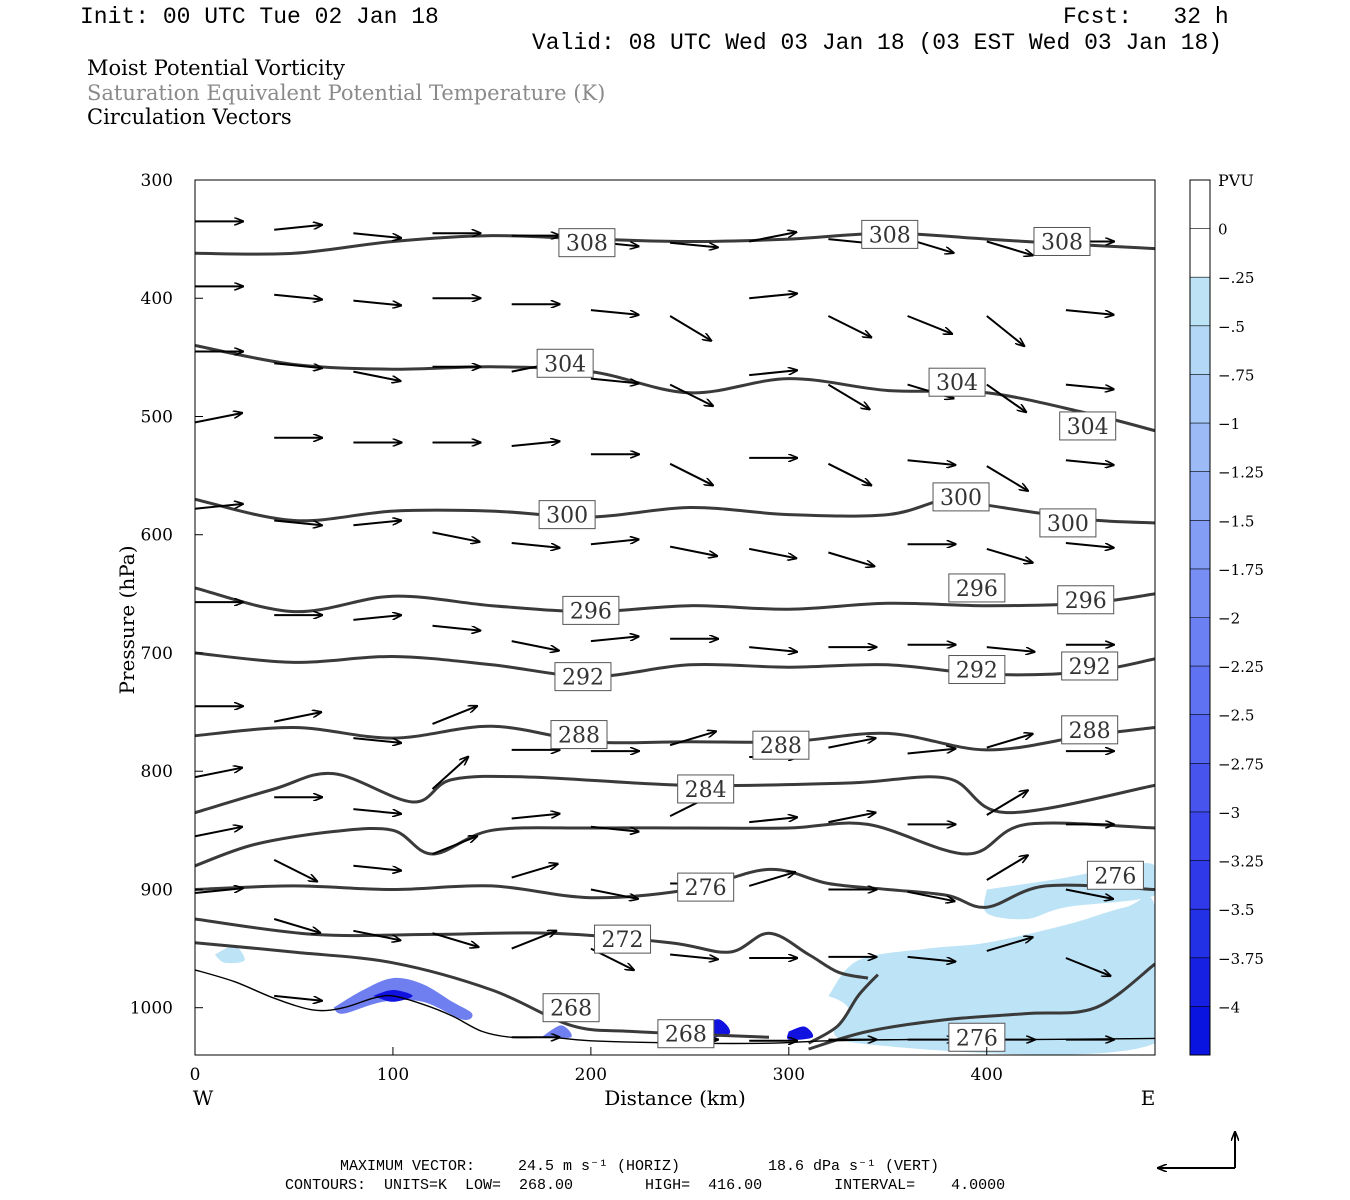 This screenshot has height=1200, width=1350. Describe the element at coordinates (1115, 876) in the screenshot. I see `contour-label-text: 276` at that location.